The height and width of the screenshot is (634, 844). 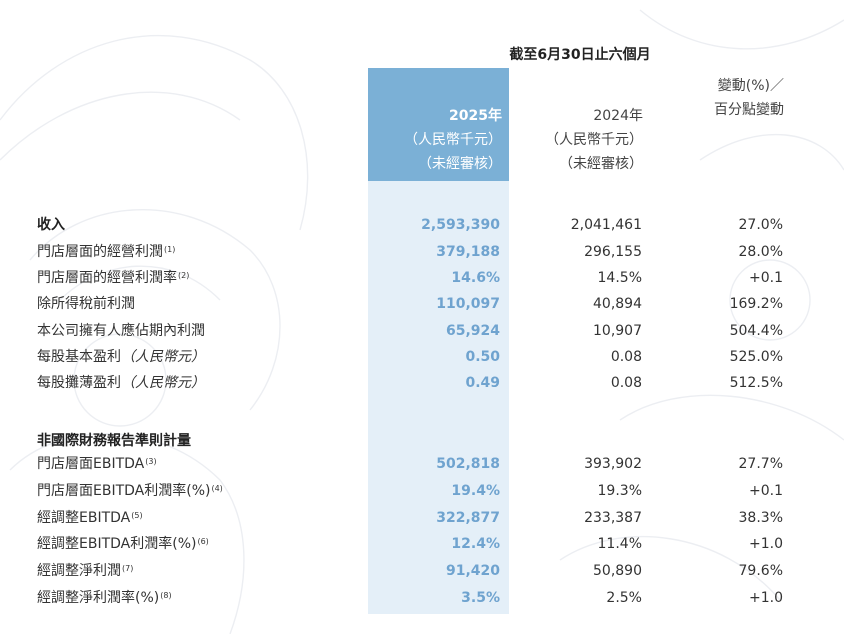 What do you see at coordinates (166, 595) in the screenshot?
I see `footnote-ref: (8)` at bounding box center [166, 595].